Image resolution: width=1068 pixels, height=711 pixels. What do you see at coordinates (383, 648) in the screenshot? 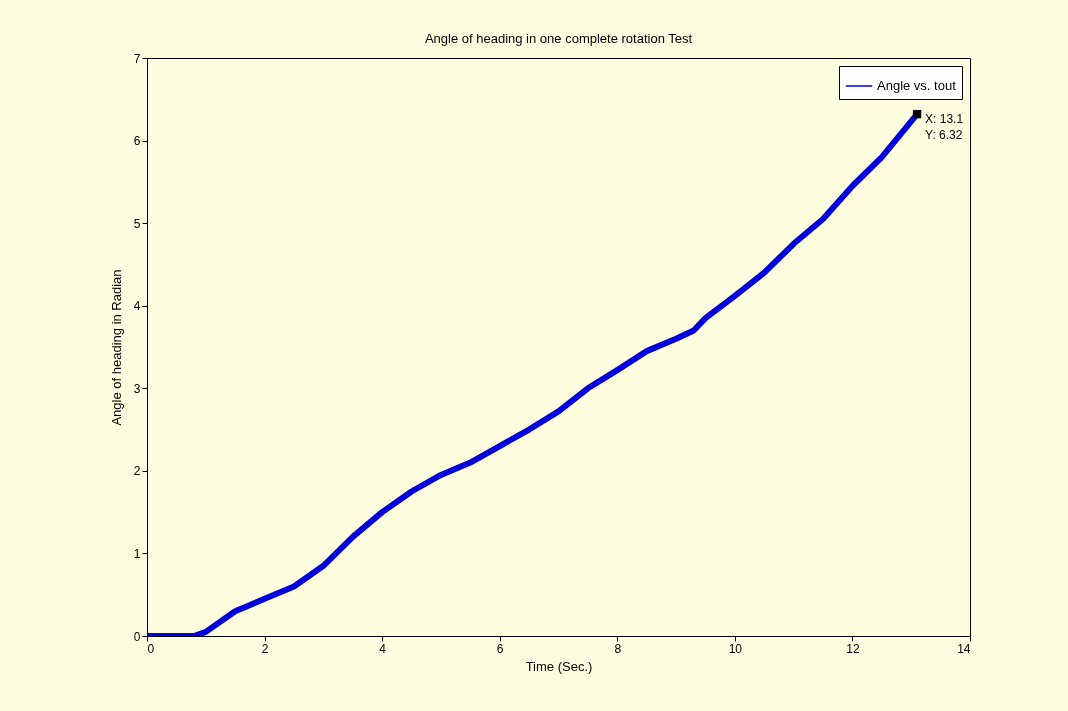
I see `x-tick-label: 4` at bounding box center [383, 648].